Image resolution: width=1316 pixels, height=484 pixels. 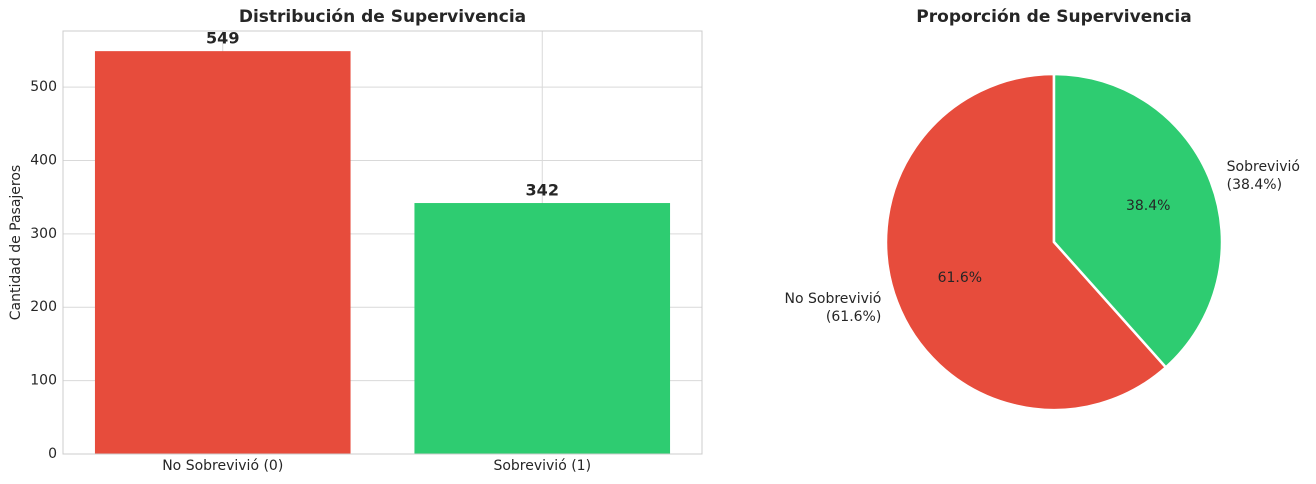 What do you see at coordinates (1254, 185) in the screenshot?
I see `slice-outer-percent: (38.4%)` at bounding box center [1254, 185].